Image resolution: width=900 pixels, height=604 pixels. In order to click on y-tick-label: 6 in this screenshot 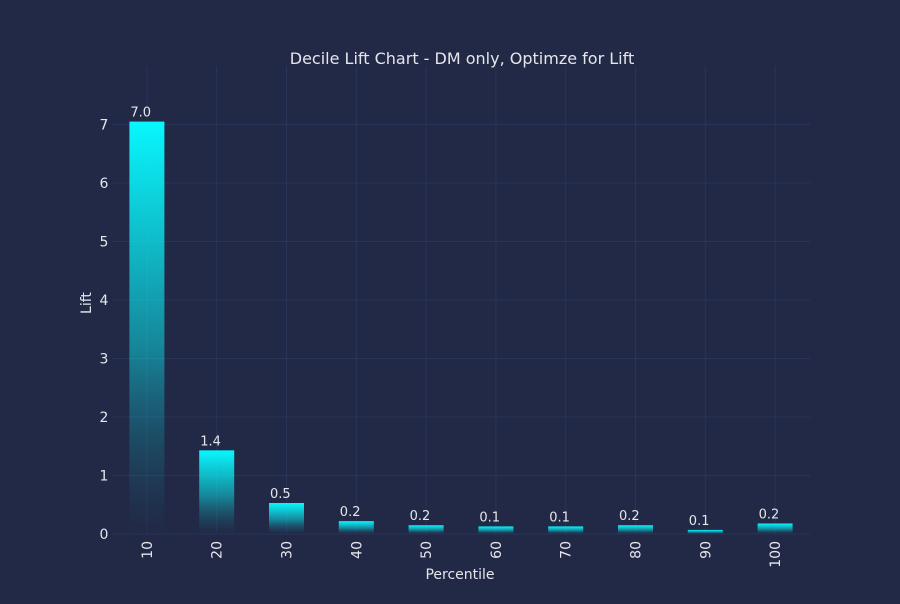, I will do `click(104, 184)`.